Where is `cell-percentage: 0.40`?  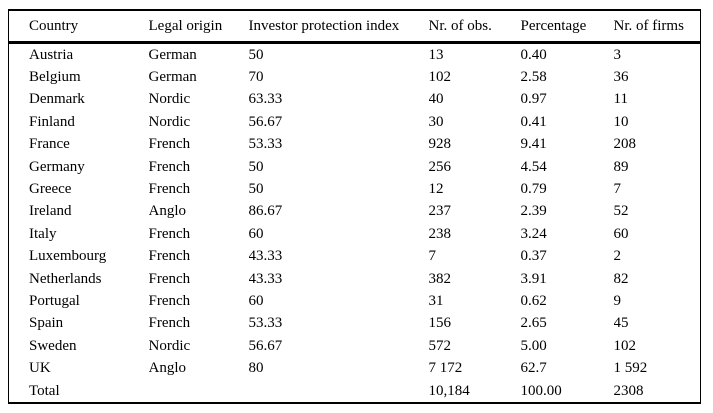 cell-percentage: 0.40 is located at coordinates (533, 54).